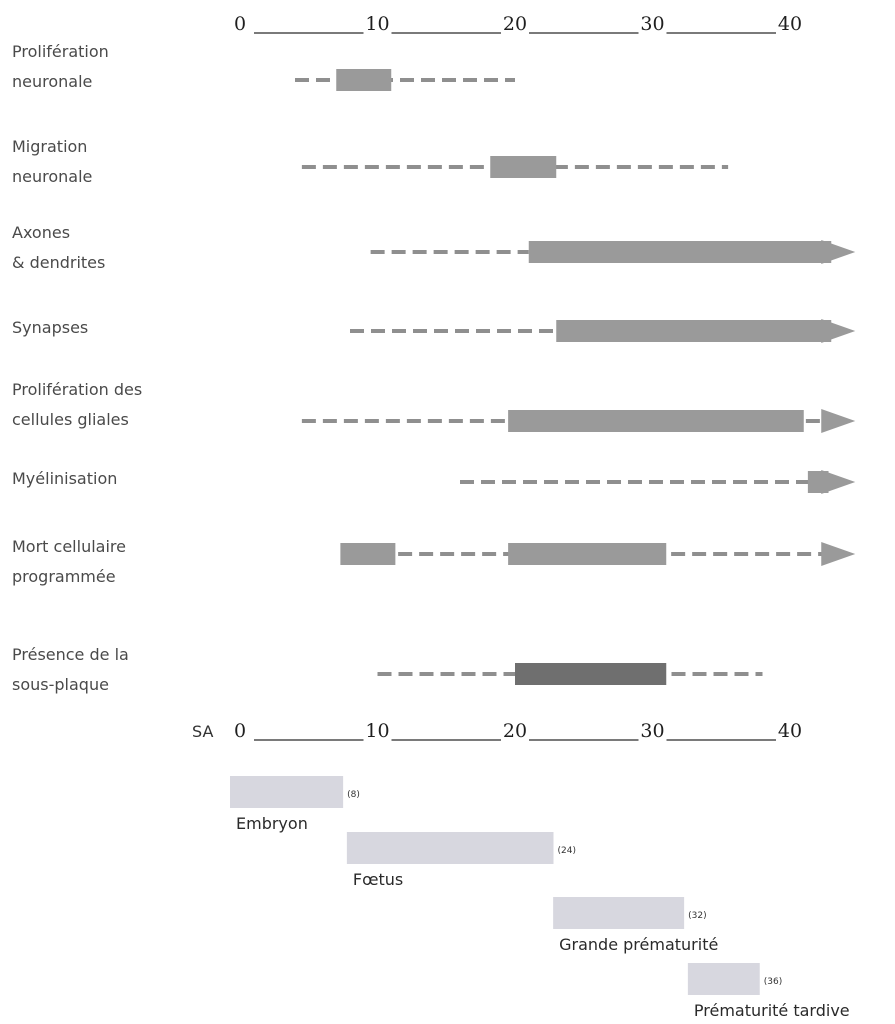 The height and width of the screenshot is (1024, 895). Describe the element at coordinates (772, 1010) in the screenshot. I see `period-label: Prématurité tardive` at that location.